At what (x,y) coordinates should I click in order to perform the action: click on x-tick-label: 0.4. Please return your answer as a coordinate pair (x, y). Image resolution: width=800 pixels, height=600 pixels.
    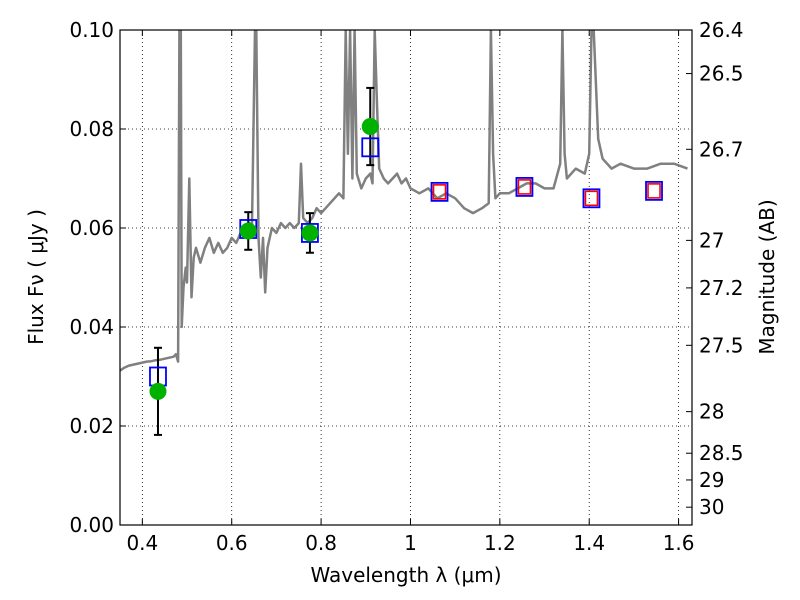
    Looking at the image, I should click on (142, 543).